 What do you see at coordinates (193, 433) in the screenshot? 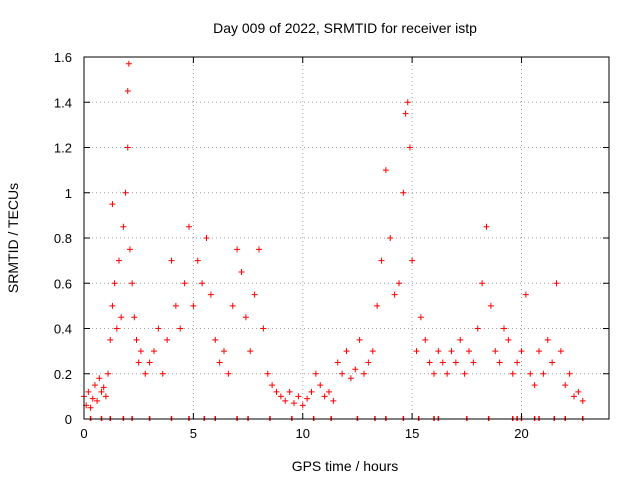
I see `x-tick-label: 5` at bounding box center [193, 433].